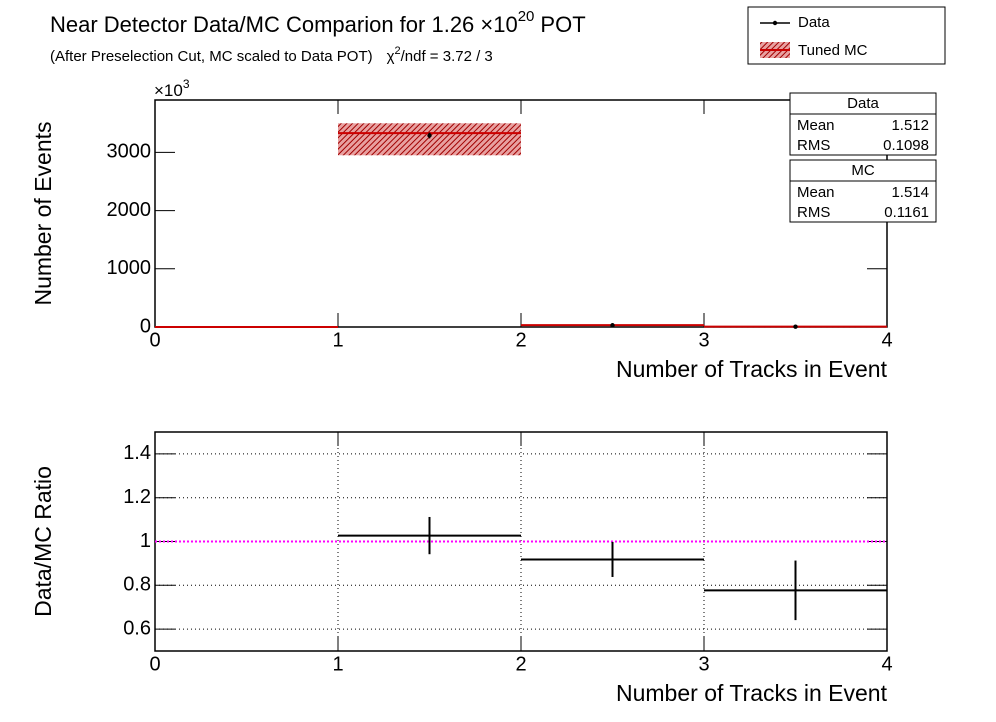 The width and height of the screenshot is (996, 722). Describe the element at coordinates (906, 212) in the screenshot. I see `stats-value: 0.1161` at that location.